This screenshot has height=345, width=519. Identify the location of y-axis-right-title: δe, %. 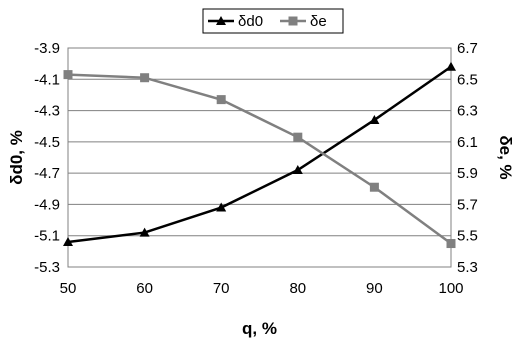
(505, 157).